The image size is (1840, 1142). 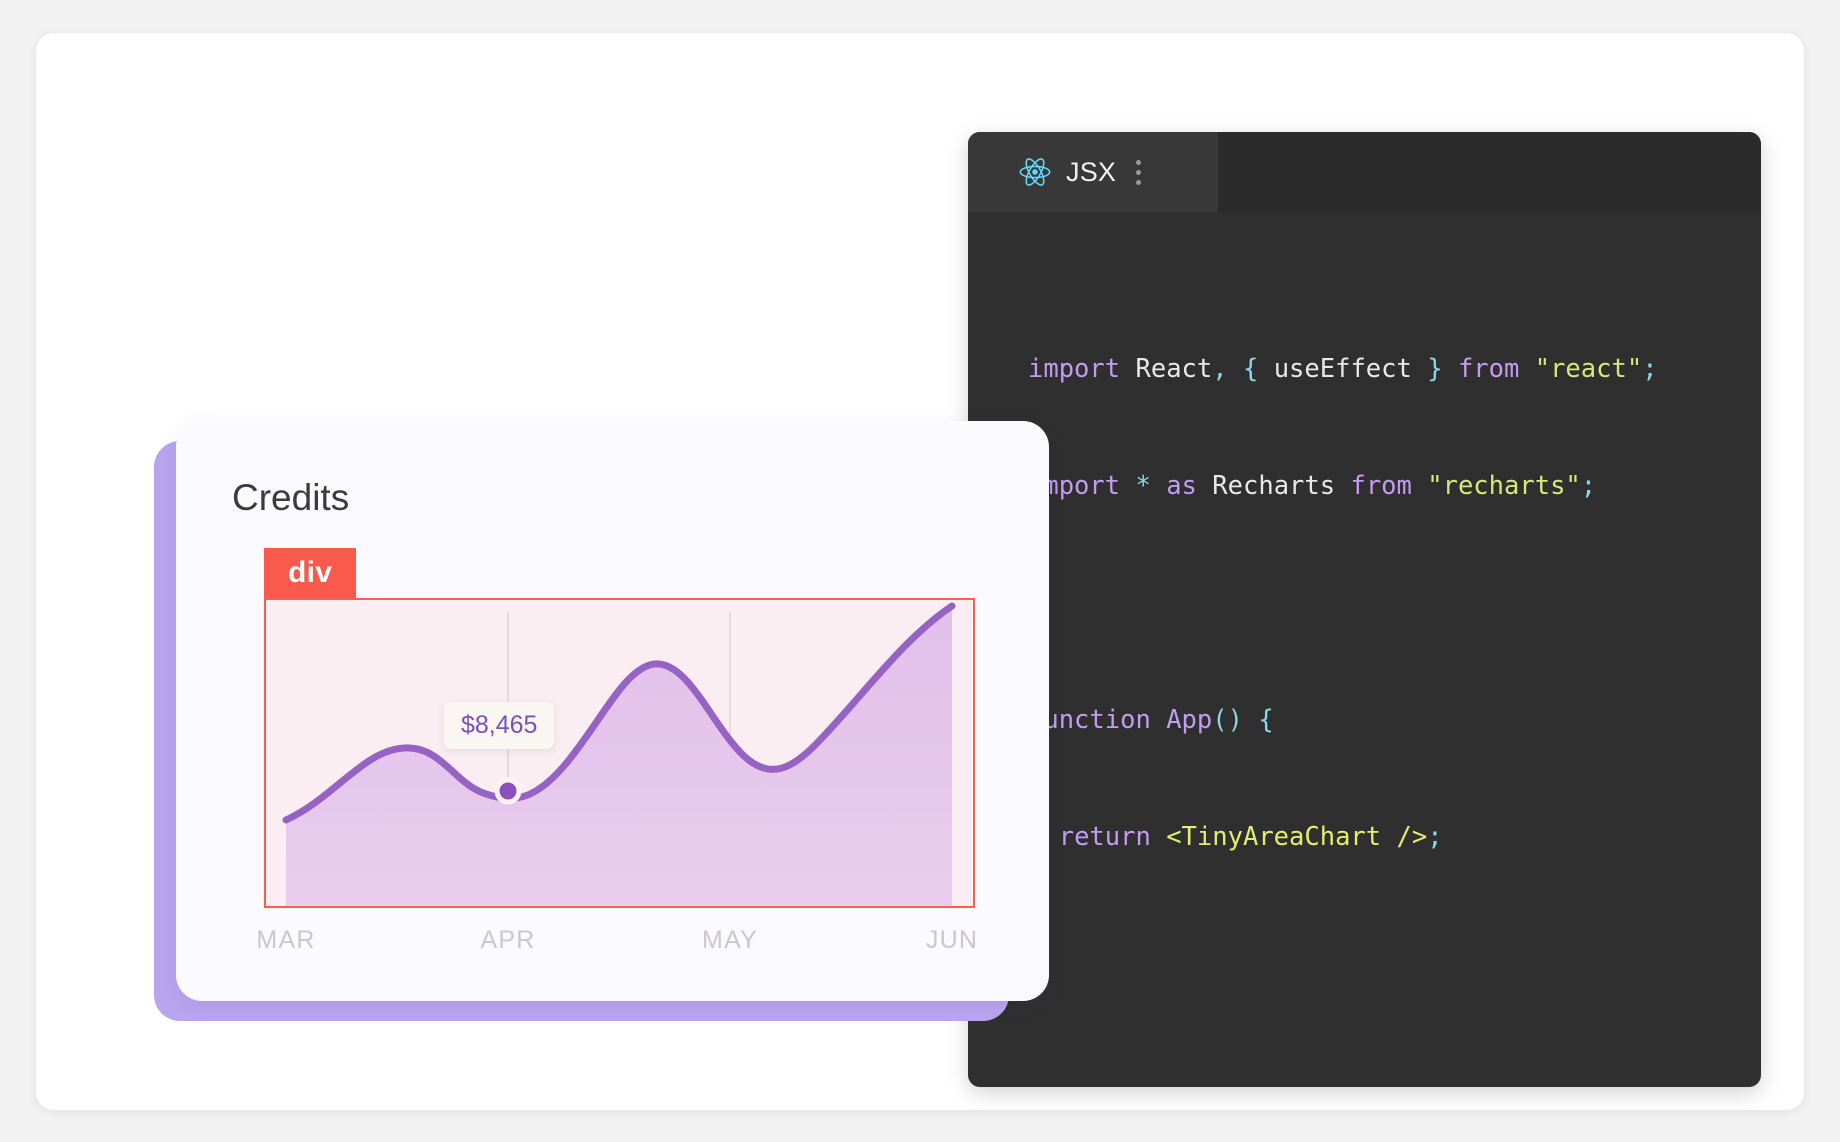 What do you see at coordinates (286, 940) in the screenshot?
I see `x-tick-label: MAR` at bounding box center [286, 940].